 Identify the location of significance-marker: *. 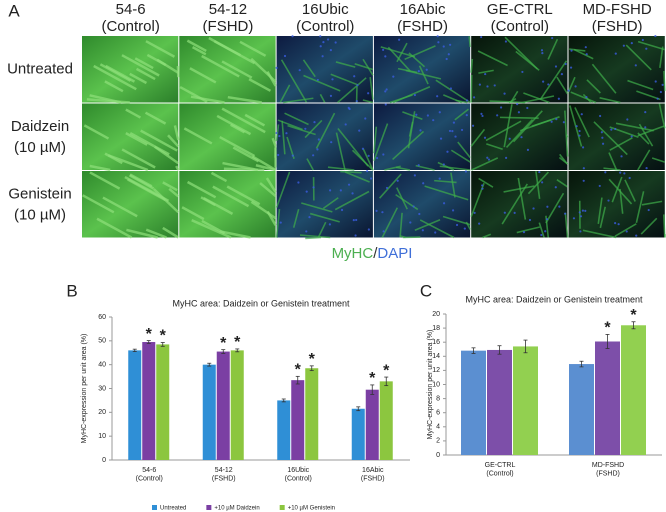
(163, 336).